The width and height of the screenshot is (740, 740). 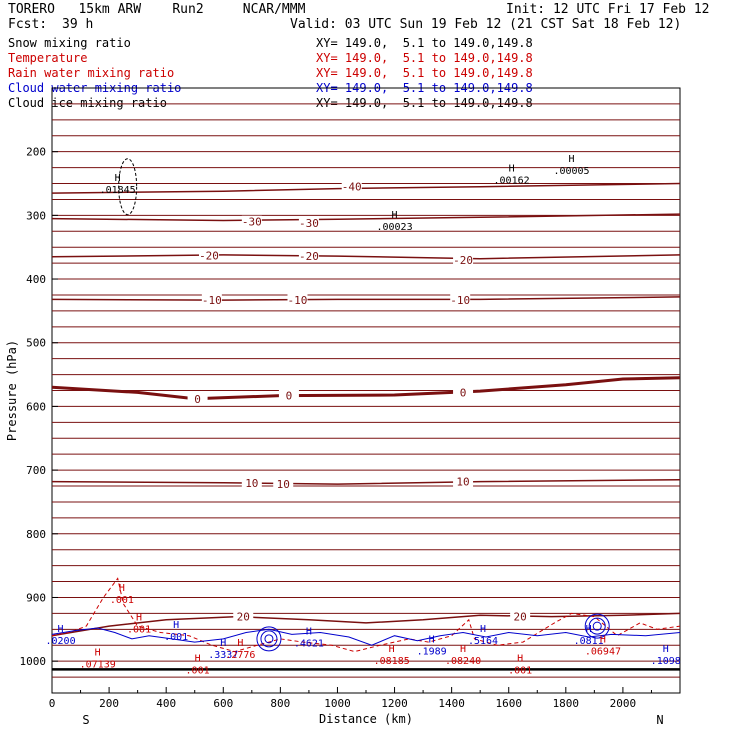 I want to click on x-tick-label: 1800, so click(x=566, y=703).